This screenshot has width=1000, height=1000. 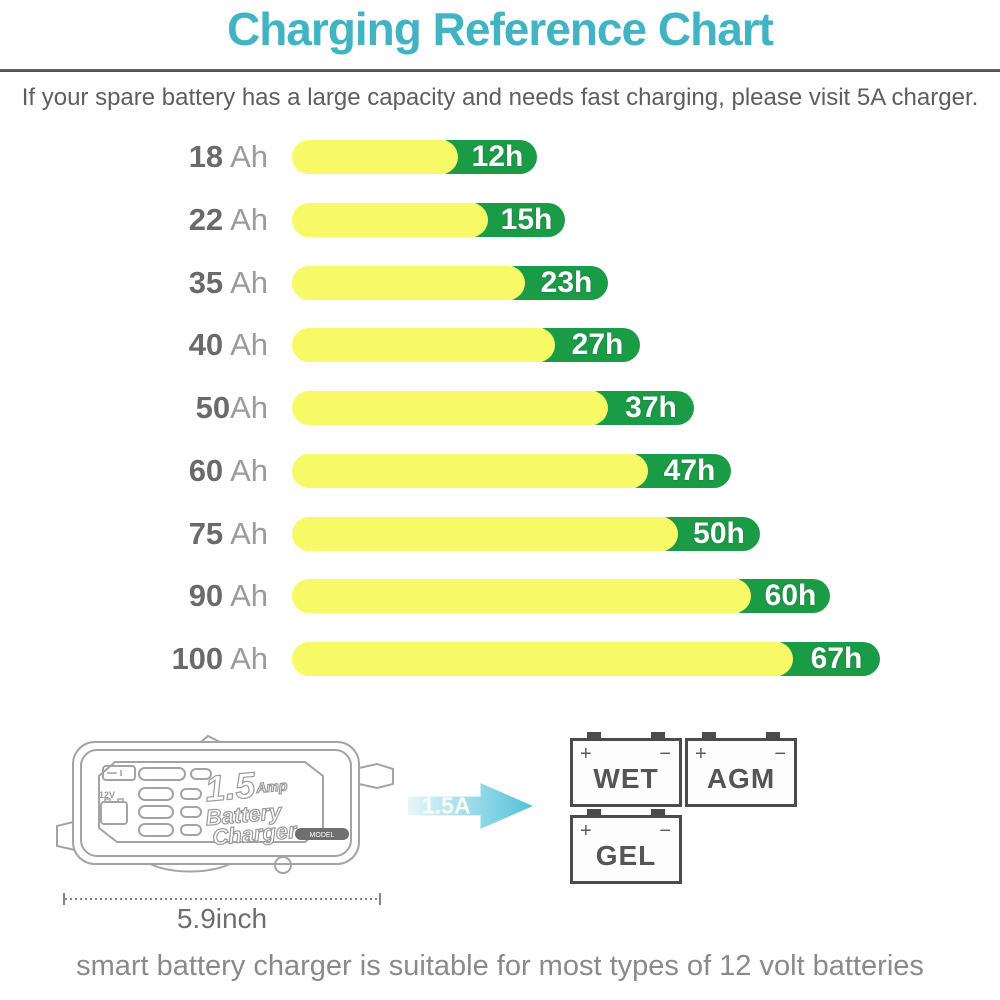 What do you see at coordinates (376, 776) in the screenshot?
I see `charger-right-tab` at bounding box center [376, 776].